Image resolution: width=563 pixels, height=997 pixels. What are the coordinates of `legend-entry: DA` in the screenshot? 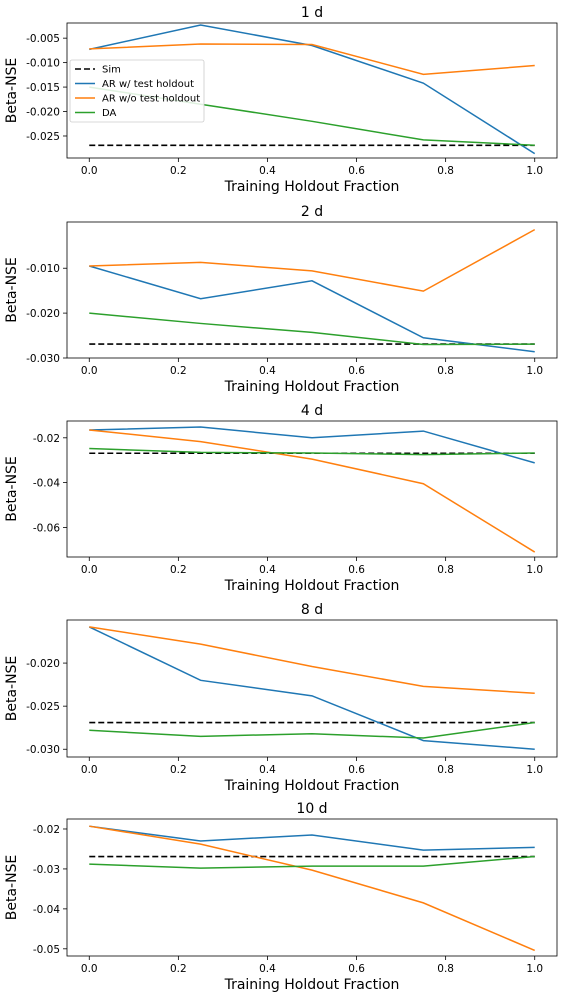 It's located at (109, 113).